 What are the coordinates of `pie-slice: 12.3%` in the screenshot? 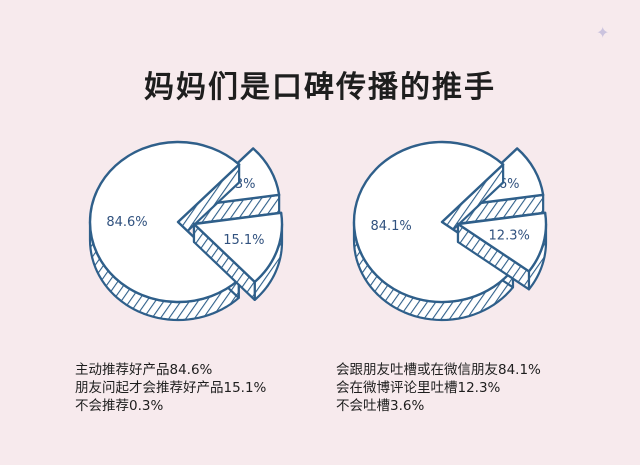 It's located at (502, 251).